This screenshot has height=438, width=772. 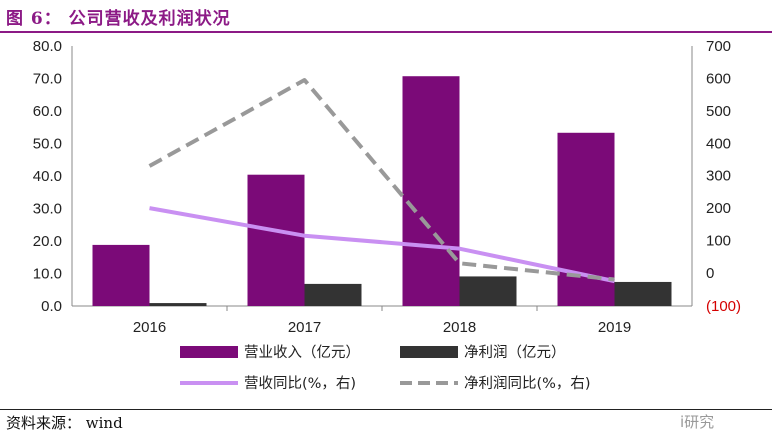 I want to click on right-tick-label: 400, so click(x=718, y=143).